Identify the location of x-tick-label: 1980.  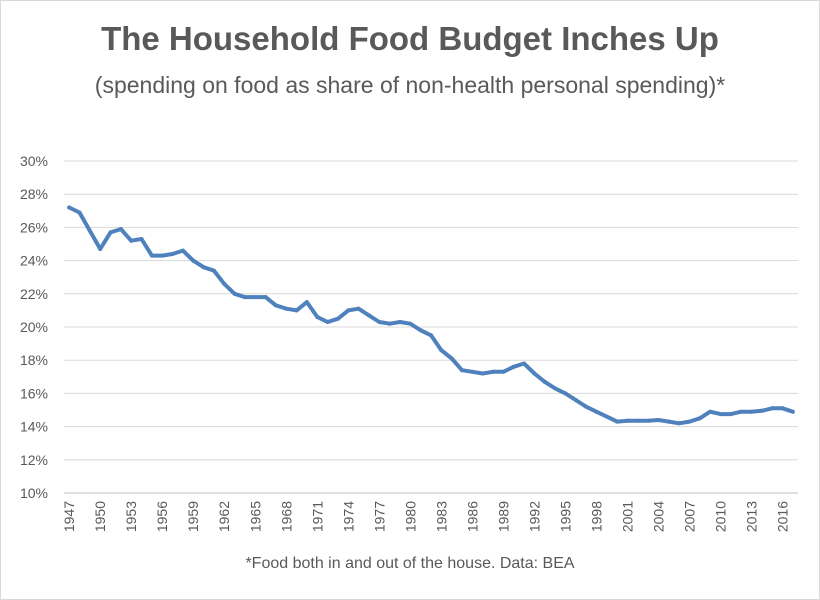
(410, 516).